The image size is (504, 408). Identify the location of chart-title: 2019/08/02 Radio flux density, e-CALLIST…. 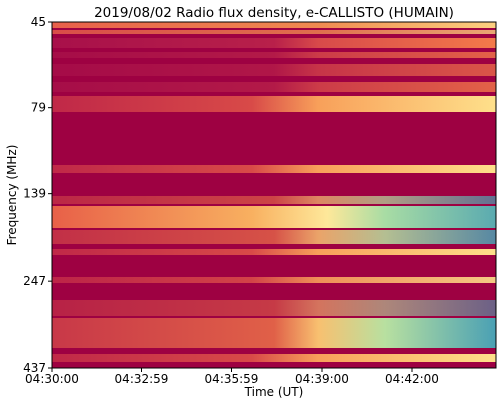
(274, 13).